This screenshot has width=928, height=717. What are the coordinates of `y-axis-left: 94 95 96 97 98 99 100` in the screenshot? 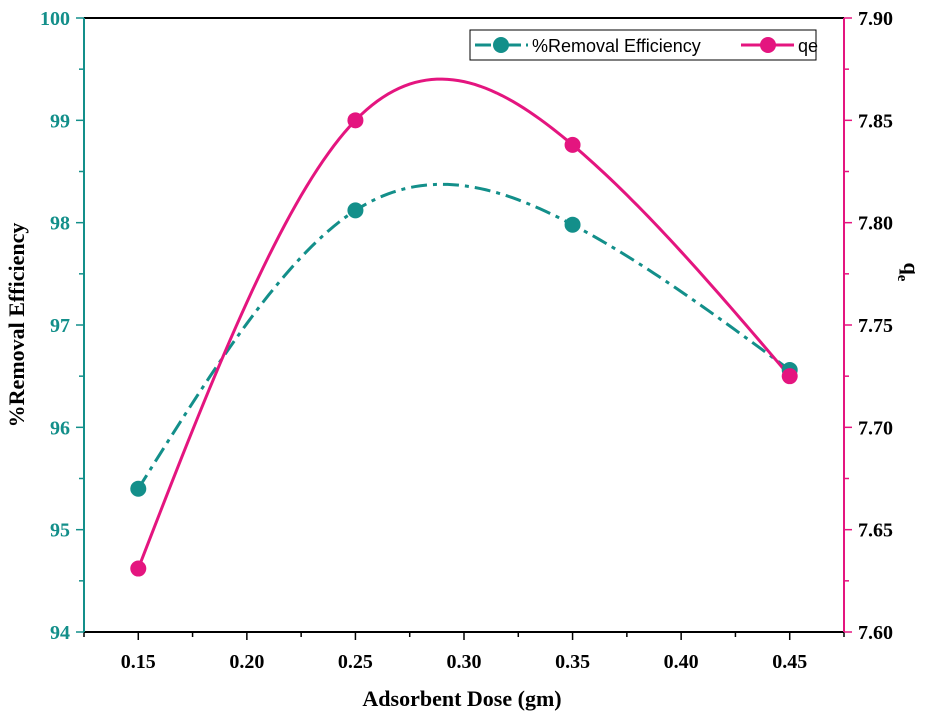 It's located at (62, 326).